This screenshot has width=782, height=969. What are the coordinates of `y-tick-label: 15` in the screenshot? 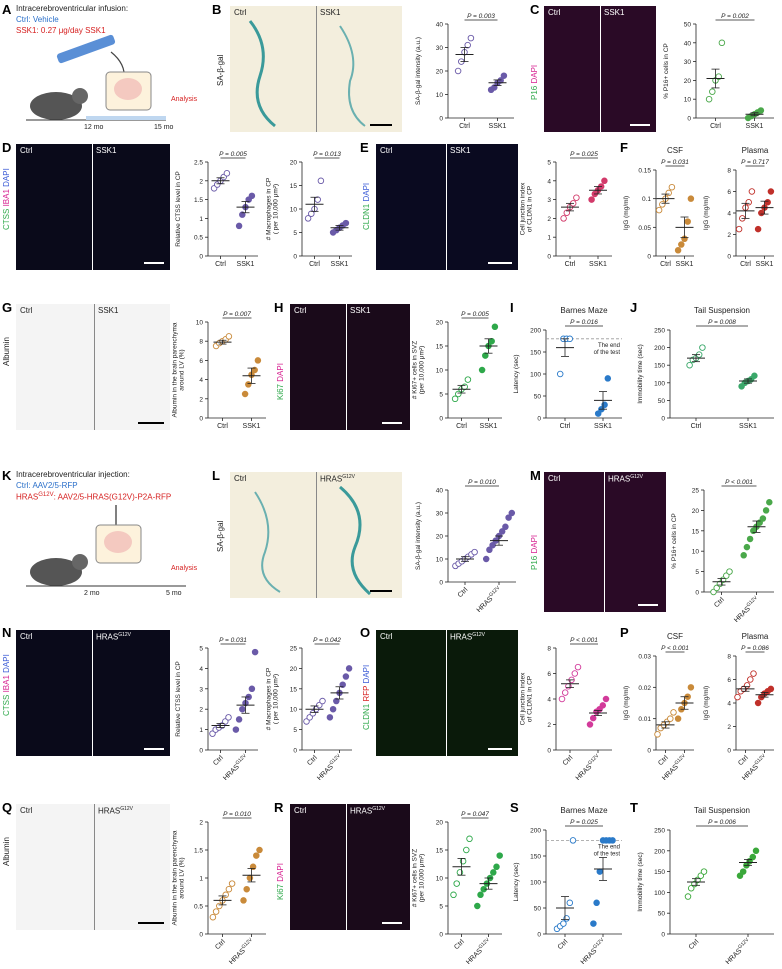 It's located at (440, 851).